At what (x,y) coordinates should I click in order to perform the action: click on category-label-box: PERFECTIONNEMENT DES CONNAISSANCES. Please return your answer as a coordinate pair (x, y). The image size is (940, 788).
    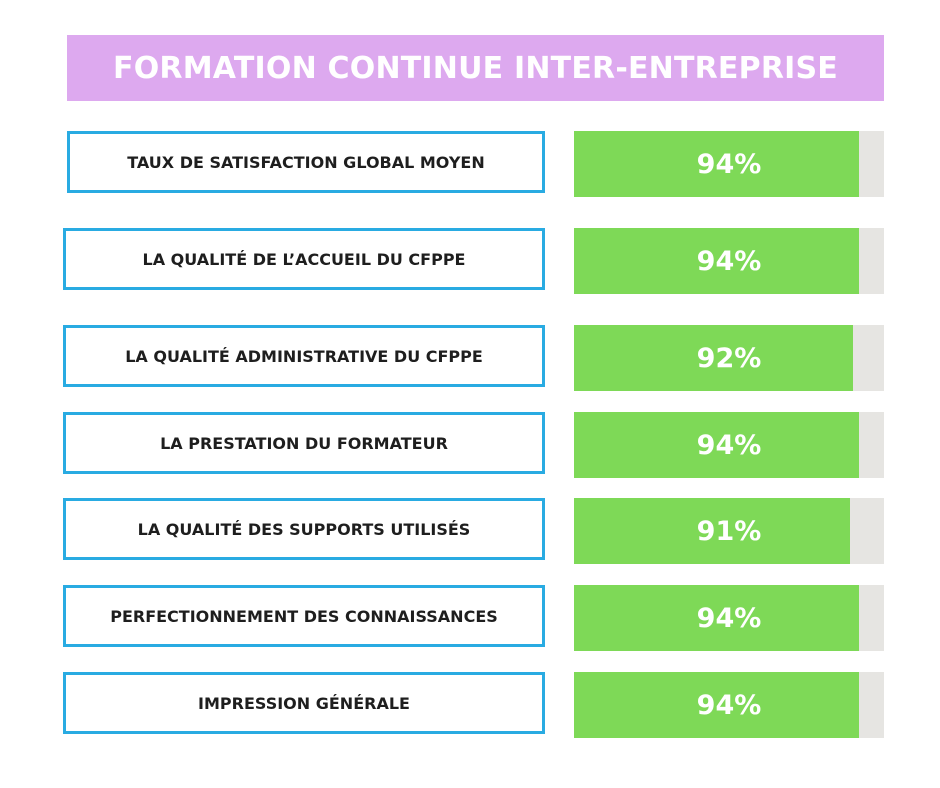
    Looking at the image, I should click on (304, 616).